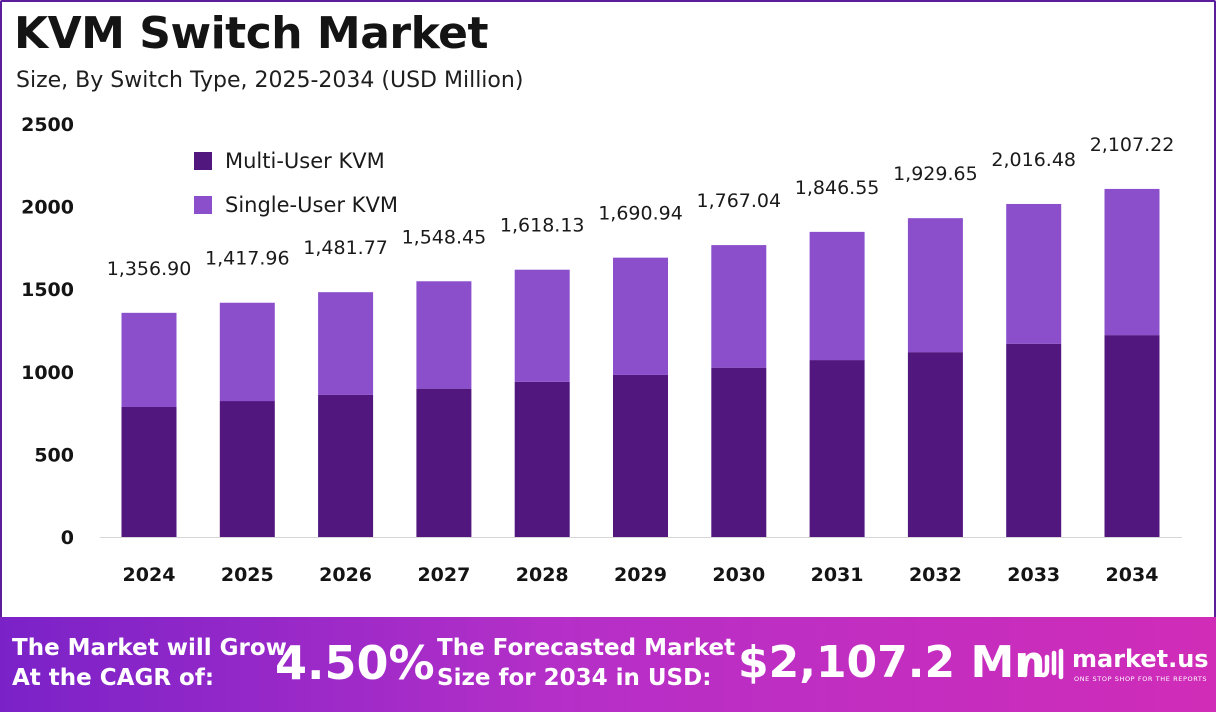 The image size is (1216, 712). What do you see at coordinates (247, 259) in the screenshot?
I see `data-label: 1,417.96` at bounding box center [247, 259].